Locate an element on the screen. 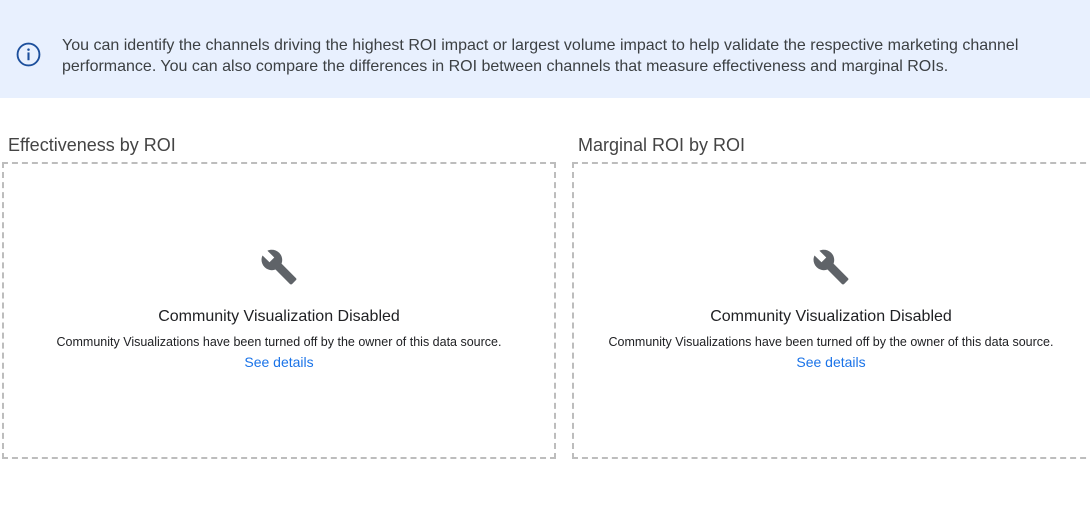 This screenshot has height=509, width=1090. info-icon is located at coordinates (28, 54).